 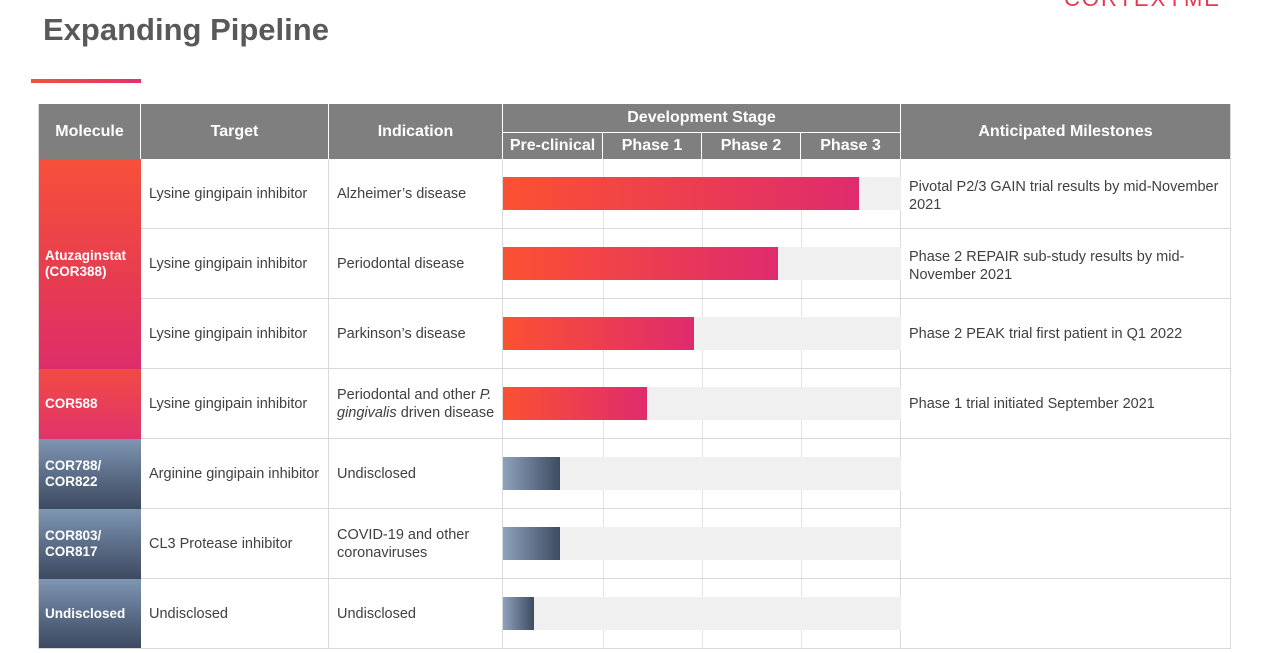 What do you see at coordinates (90, 614) in the screenshot?
I see `molecule-cell: Undisclosed` at bounding box center [90, 614].